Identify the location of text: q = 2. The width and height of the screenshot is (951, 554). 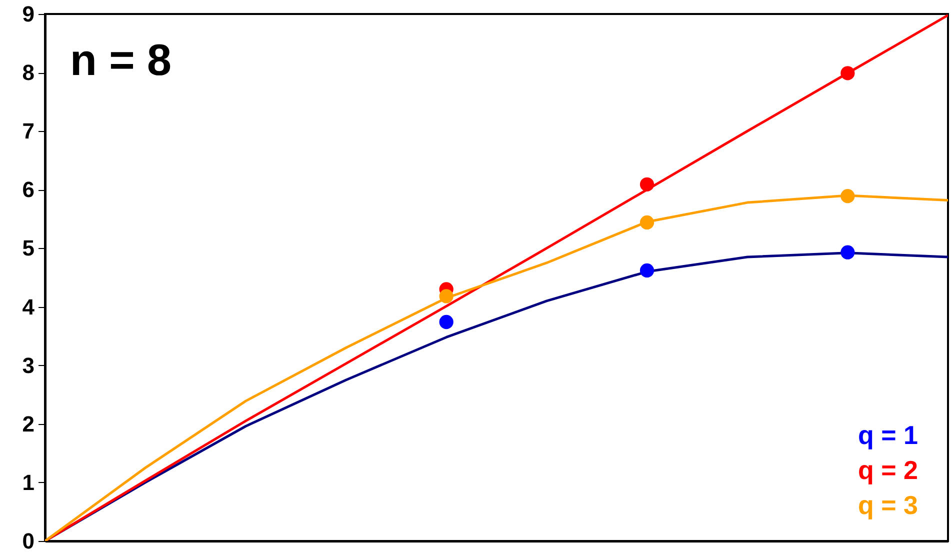
(888, 470).